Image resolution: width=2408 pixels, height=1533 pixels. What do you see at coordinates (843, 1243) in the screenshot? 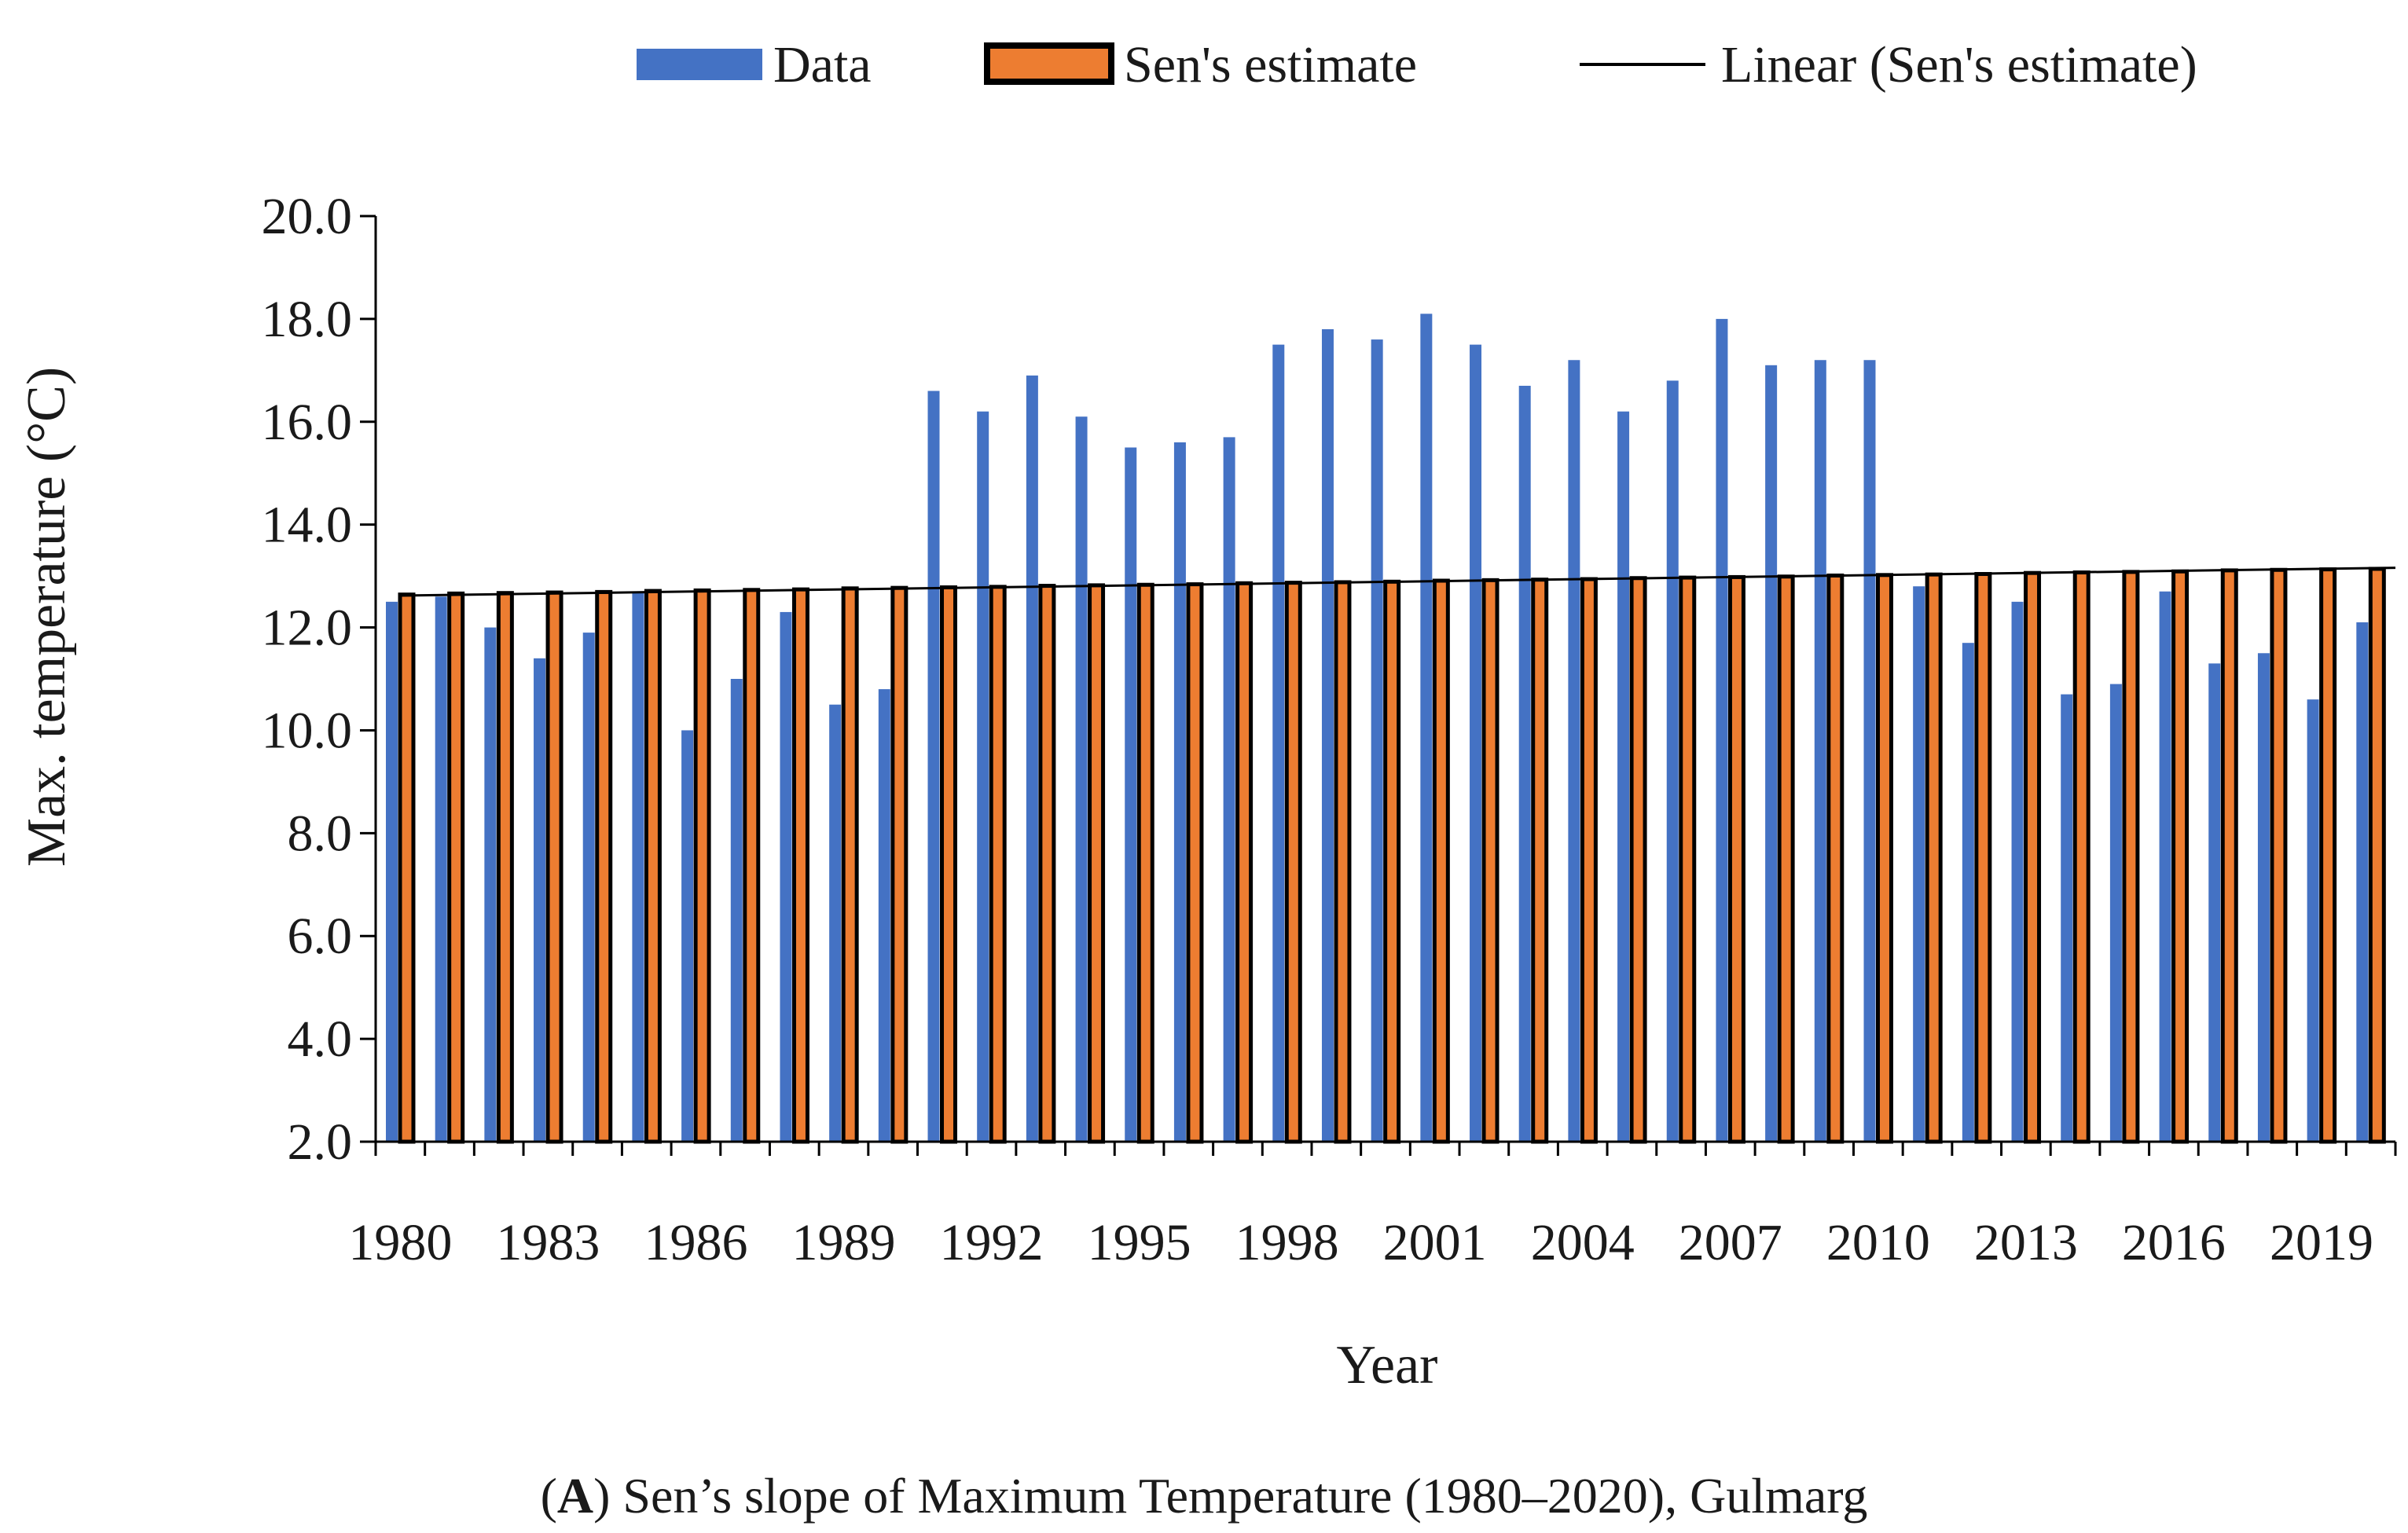
I see `x-tick-label: 1989` at bounding box center [843, 1243].